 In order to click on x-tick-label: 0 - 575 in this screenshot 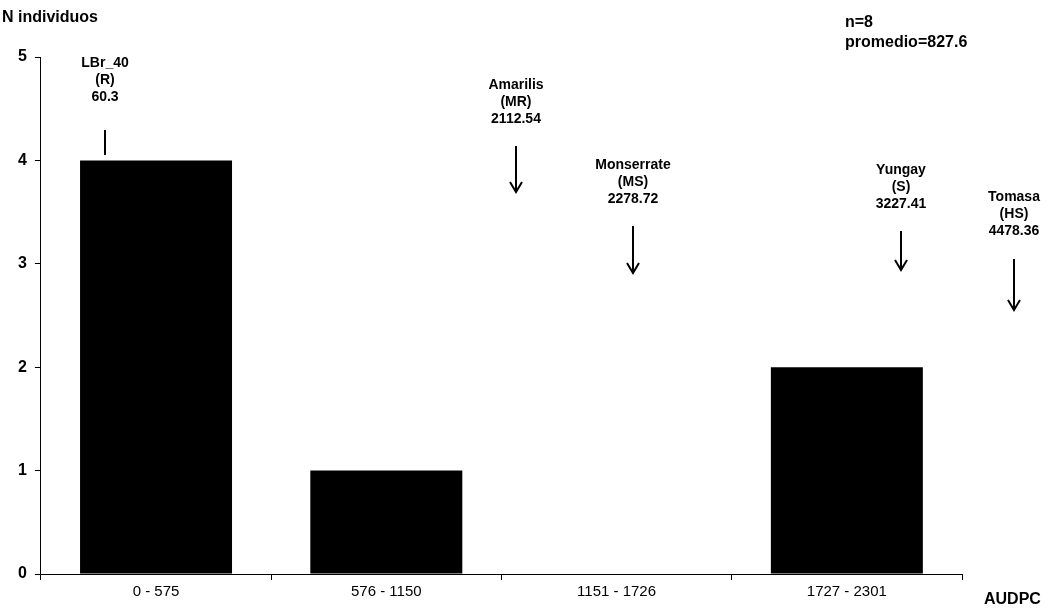, I will do `click(156, 591)`.